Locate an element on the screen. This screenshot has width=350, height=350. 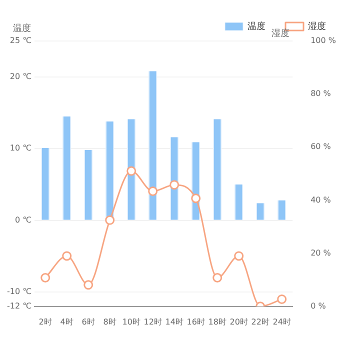
y2-tick-label: 40 % is located at coordinates (321, 199).